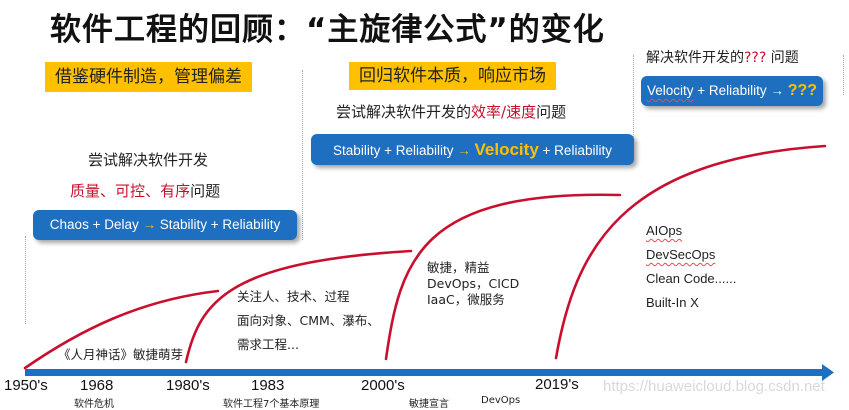 The width and height of the screenshot is (849, 410). Describe the element at coordinates (501, 400) in the screenshot. I see `tick-devops: DevOps` at that location.